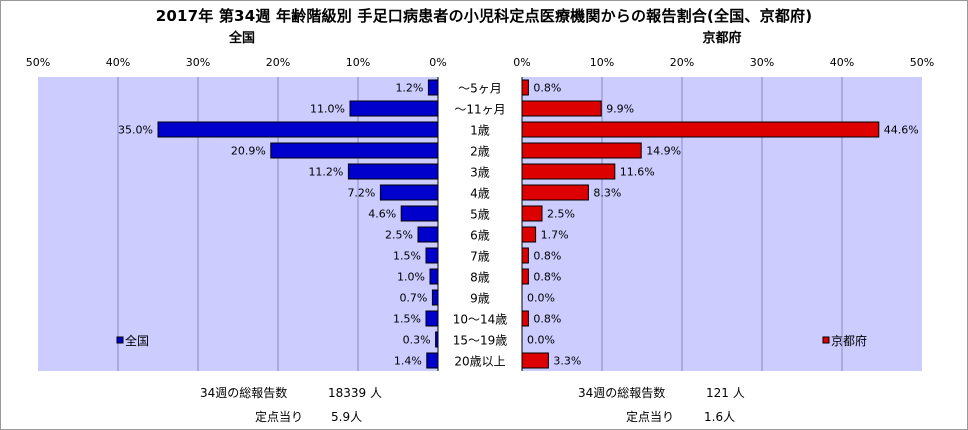 The image size is (968, 430). I want to click on left-legend-label: 全国, so click(137, 340).